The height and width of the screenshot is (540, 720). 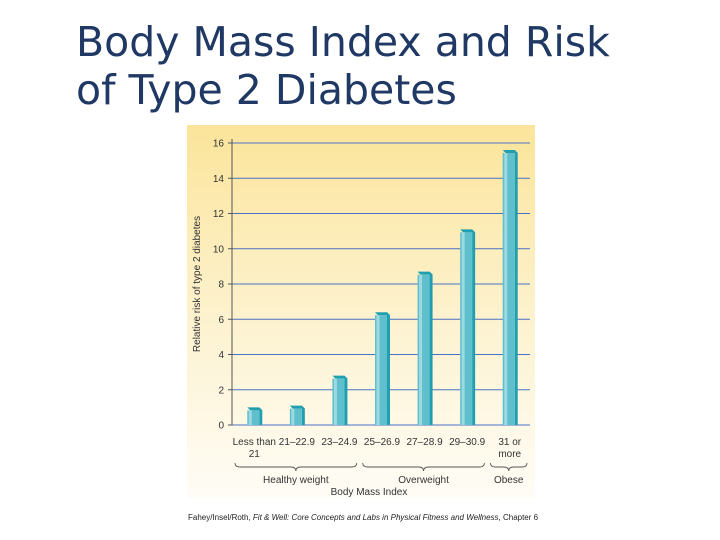 What do you see at coordinates (219, 249) in the screenshot?
I see `y-tick-label: 10` at bounding box center [219, 249].